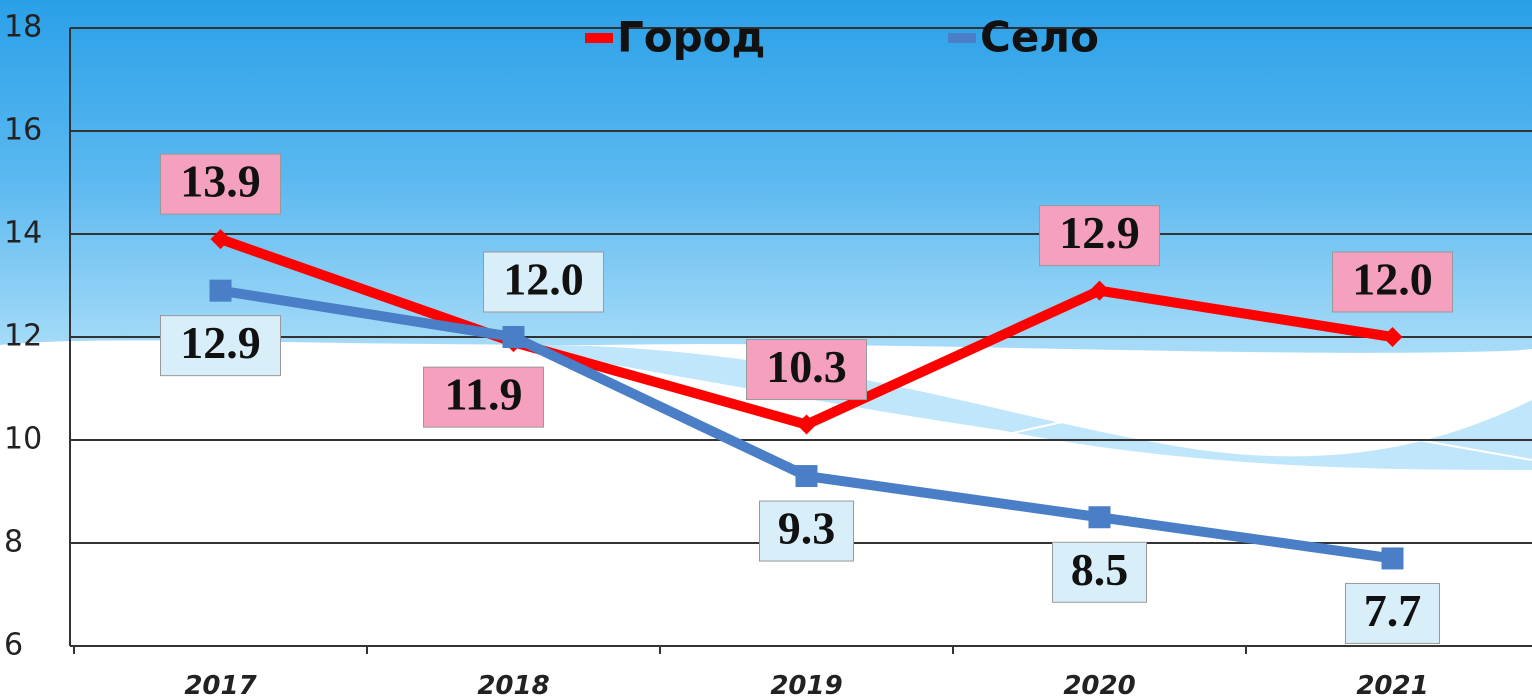 The image size is (1532, 698). What do you see at coordinates (513, 684) in the screenshot?
I see `x-tick-label: 2018` at bounding box center [513, 684].